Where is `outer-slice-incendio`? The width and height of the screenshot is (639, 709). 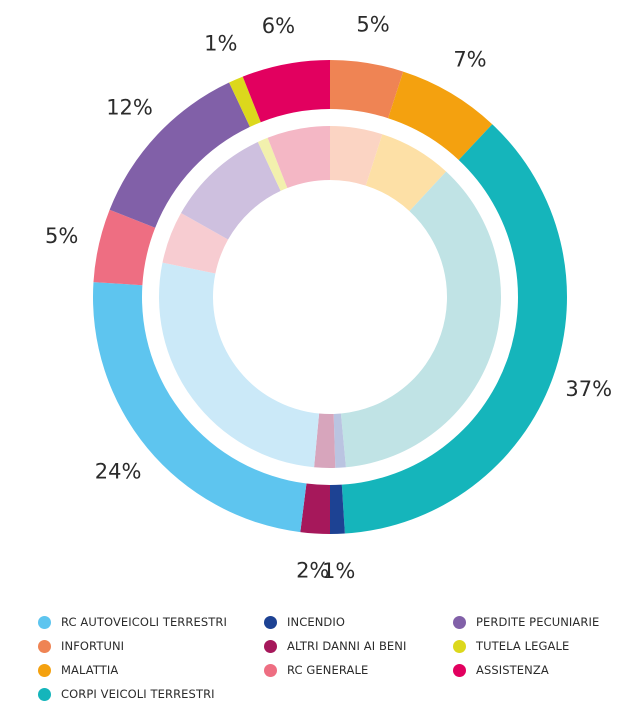
outer-slice-incendio is located at coordinates (337, 509).